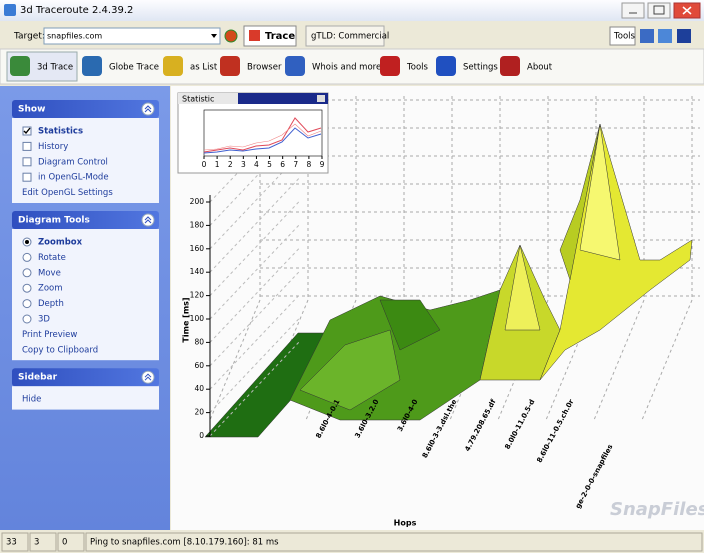 The height and width of the screenshot is (553, 704). What do you see at coordinates (308, 164) in the screenshot?
I see `statistic-tick-label: 8` at bounding box center [308, 164].